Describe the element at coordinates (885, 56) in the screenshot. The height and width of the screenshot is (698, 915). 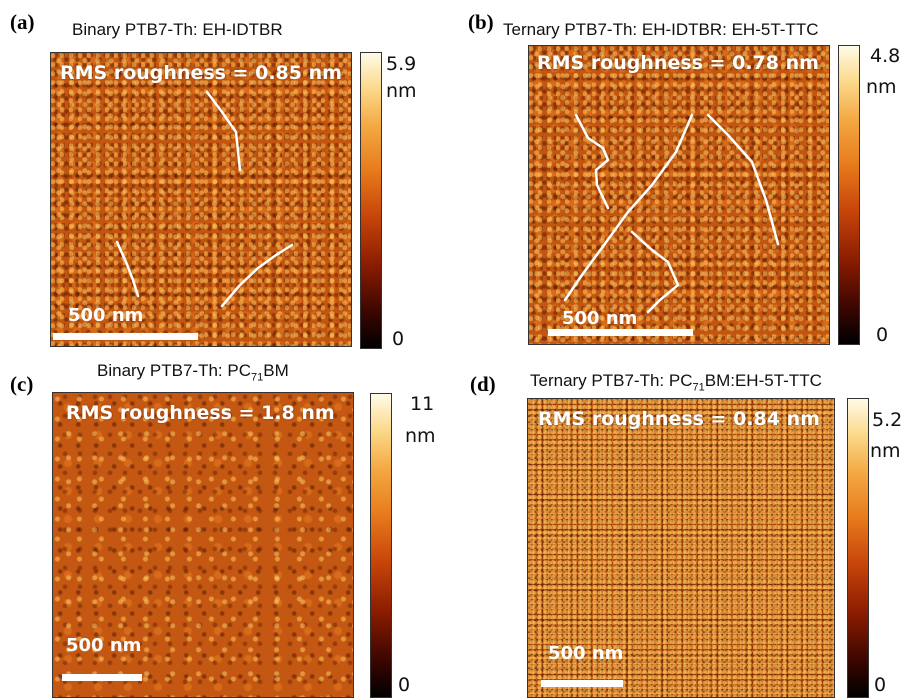
I see `colorbar-max-label: 4.8` at that location.